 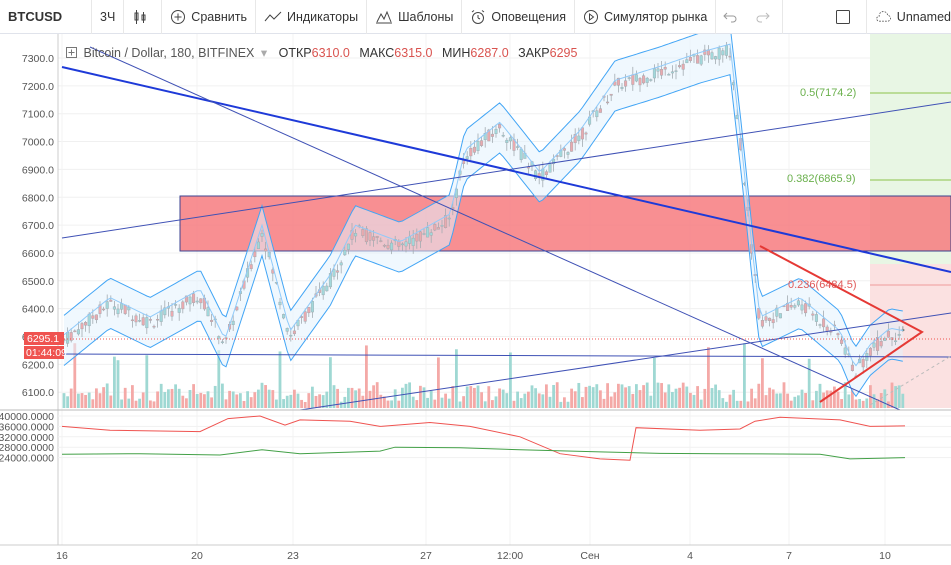 What do you see at coordinates (841, 324) in the screenshot?
I see `triangle-pattern` at bounding box center [841, 324].